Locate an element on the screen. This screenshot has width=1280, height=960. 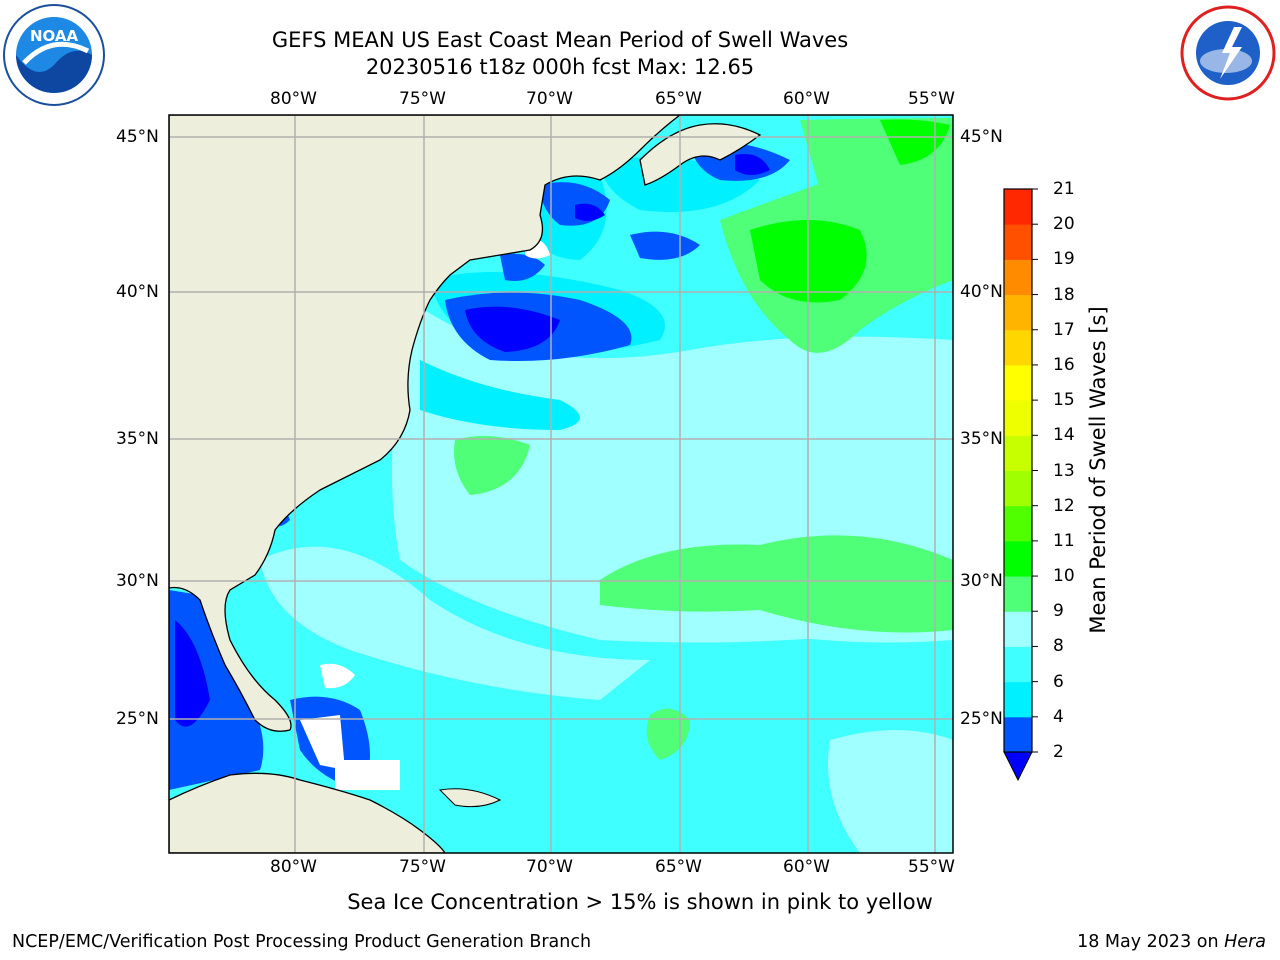
colorbar-tick-13: 13 is located at coordinates (1064, 470).